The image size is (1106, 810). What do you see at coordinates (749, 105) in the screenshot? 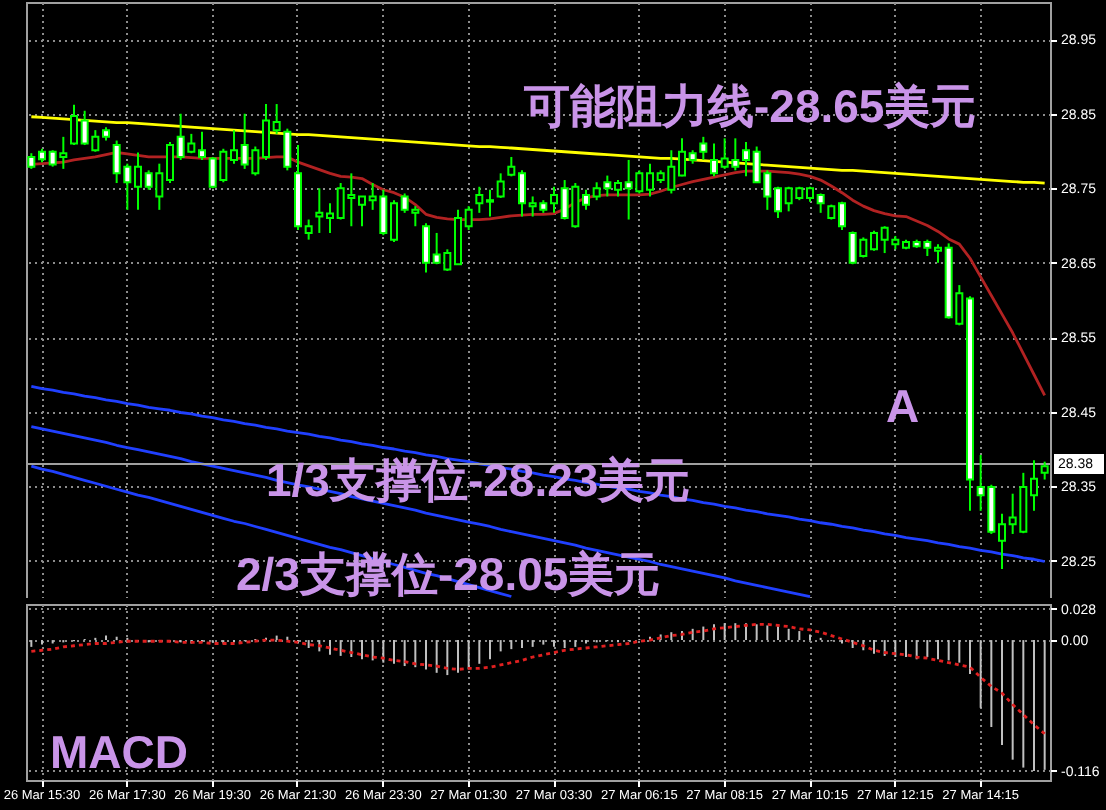
I see `annotation: 可能阻力线-28.65美元` at bounding box center [749, 105].